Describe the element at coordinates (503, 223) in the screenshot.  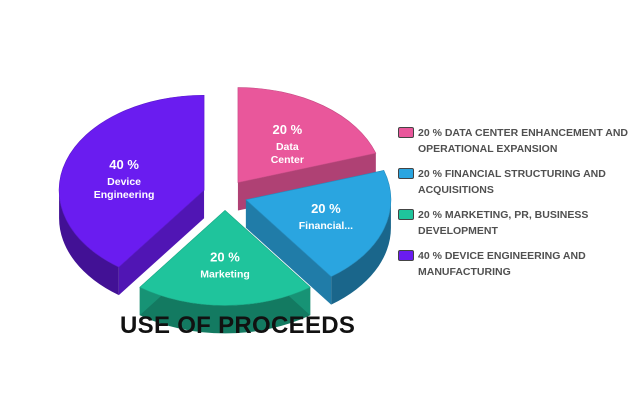
I see `legend-label: 20 % MARKETING, PR, BUSINESS DEVELOPMENT` at that location.